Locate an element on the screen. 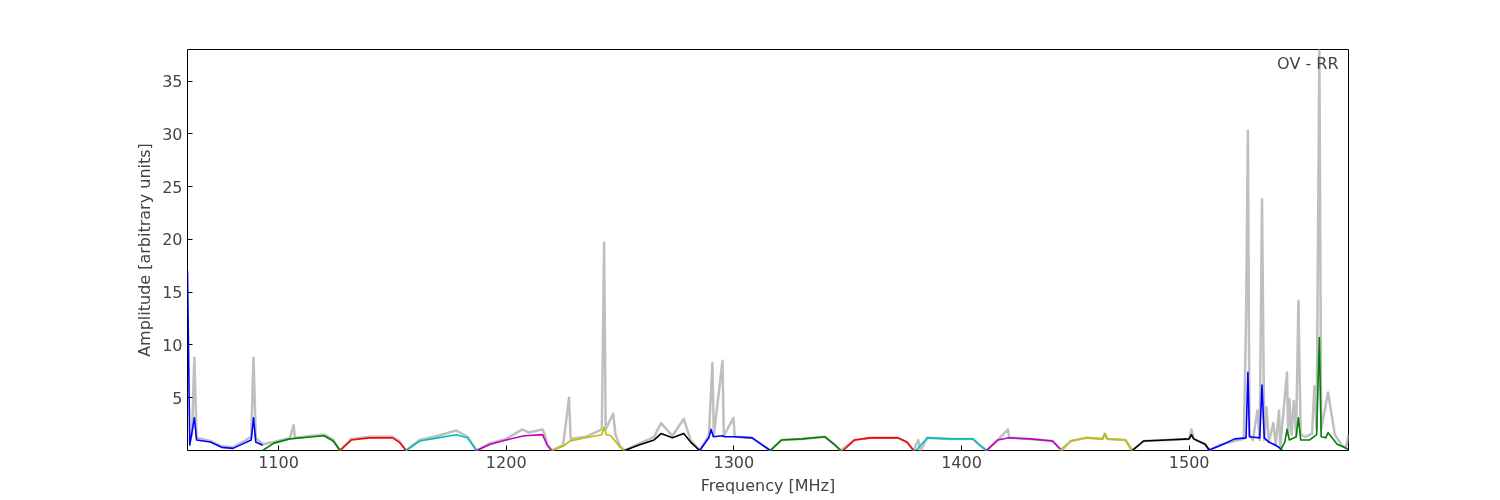  x-tick-label: 1300 is located at coordinates (734, 462).